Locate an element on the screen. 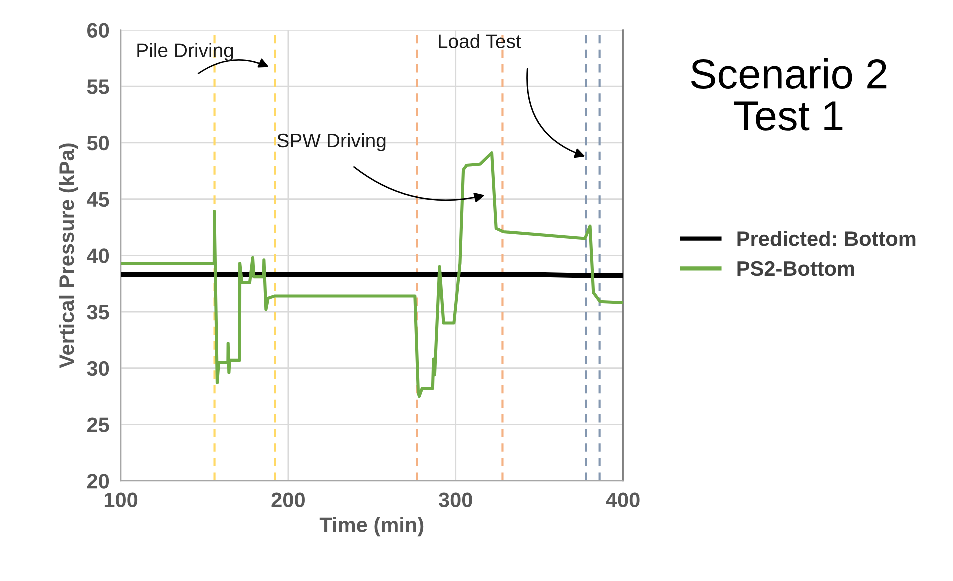 This screenshot has width=953, height=581. y-tick-label: 30 is located at coordinates (98, 368).